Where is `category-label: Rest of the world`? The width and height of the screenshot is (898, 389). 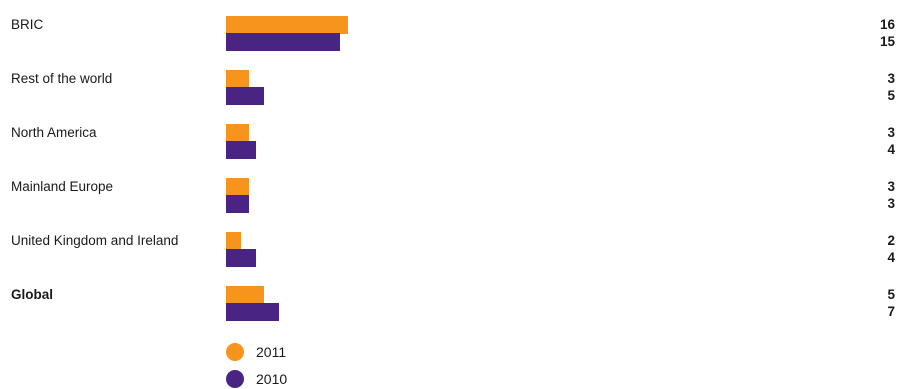
category-label: Rest of the world is located at coordinates (62, 78).